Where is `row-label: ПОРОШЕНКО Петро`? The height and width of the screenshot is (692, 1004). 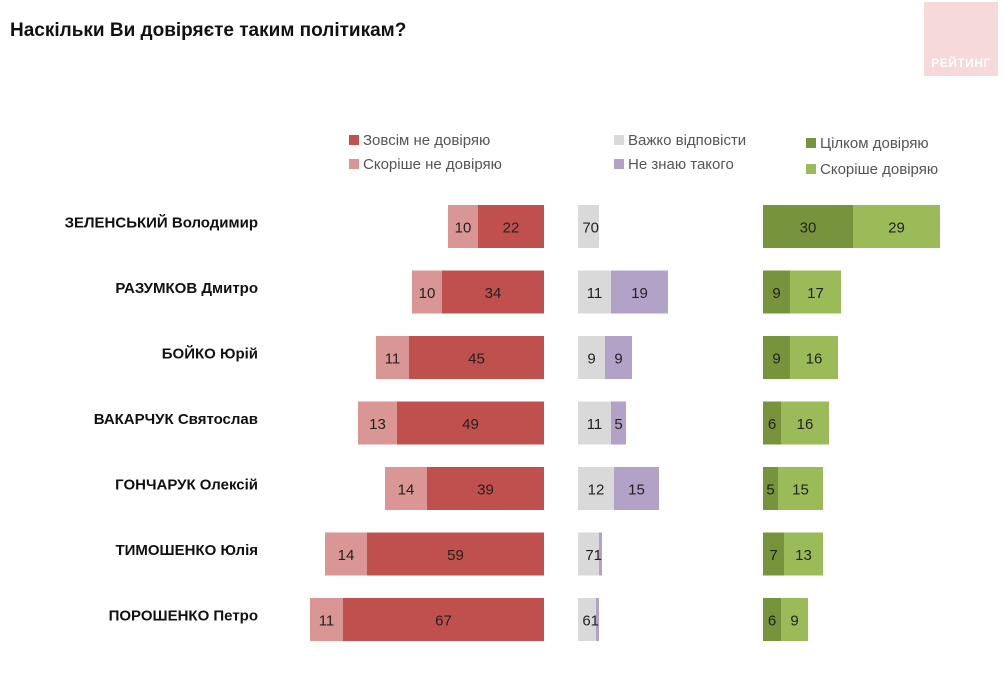
row-label: ПОРОШЕНКО Петро is located at coordinates (183, 616).